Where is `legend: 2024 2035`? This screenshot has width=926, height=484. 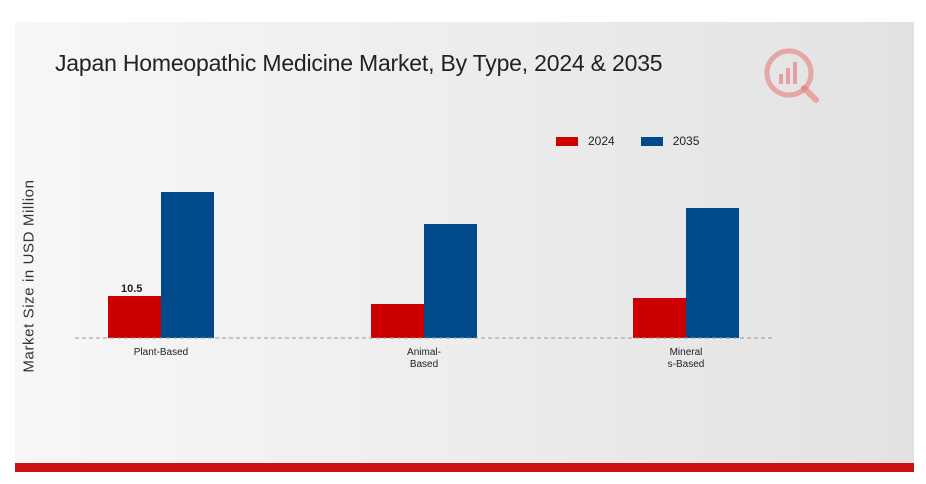 legend: 2024 2035 is located at coordinates (640, 141).